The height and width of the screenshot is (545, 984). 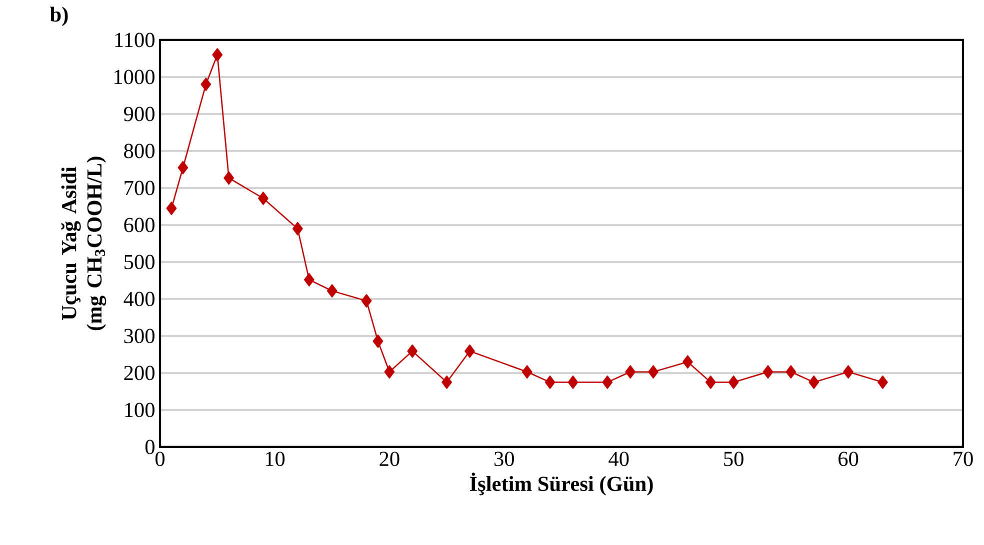 I want to click on y-tick-label: 600, so click(x=139, y=225).